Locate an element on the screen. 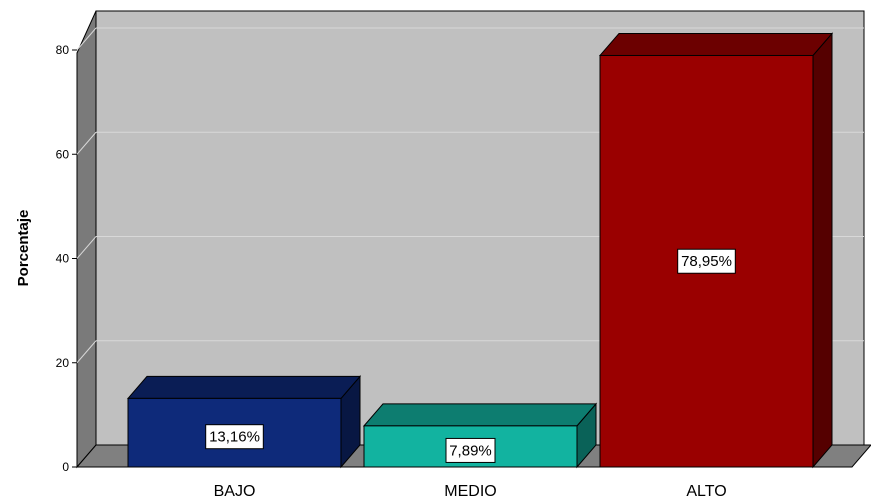 The width and height of the screenshot is (871, 500). x-tick-label: ALTO is located at coordinates (706, 491).